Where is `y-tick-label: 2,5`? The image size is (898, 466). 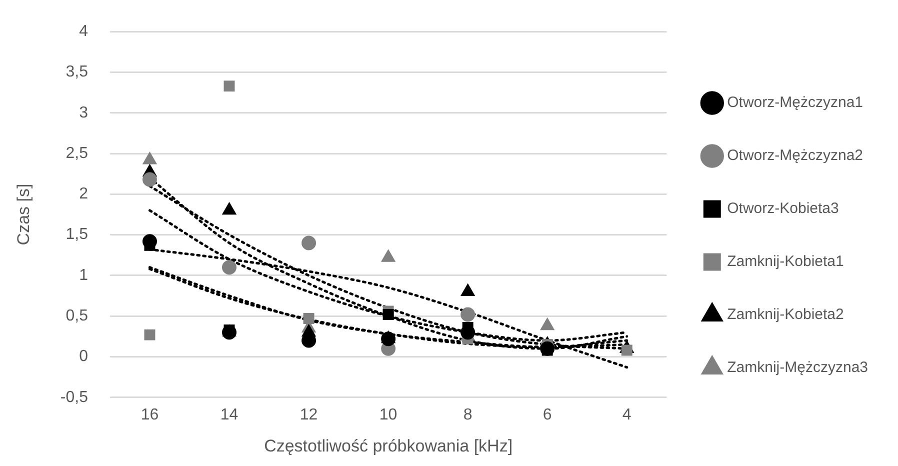
y-tick-label: 2,5 is located at coordinates (77, 153).